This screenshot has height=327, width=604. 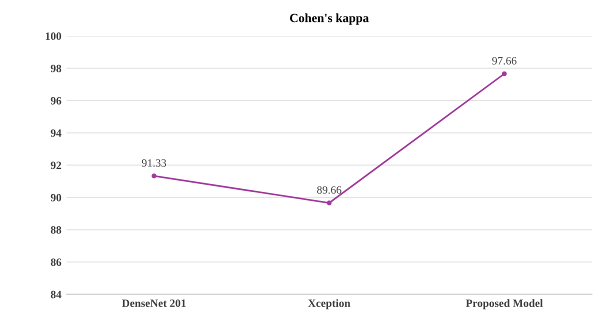 I want to click on y-tick-label: 88, so click(x=56, y=230).